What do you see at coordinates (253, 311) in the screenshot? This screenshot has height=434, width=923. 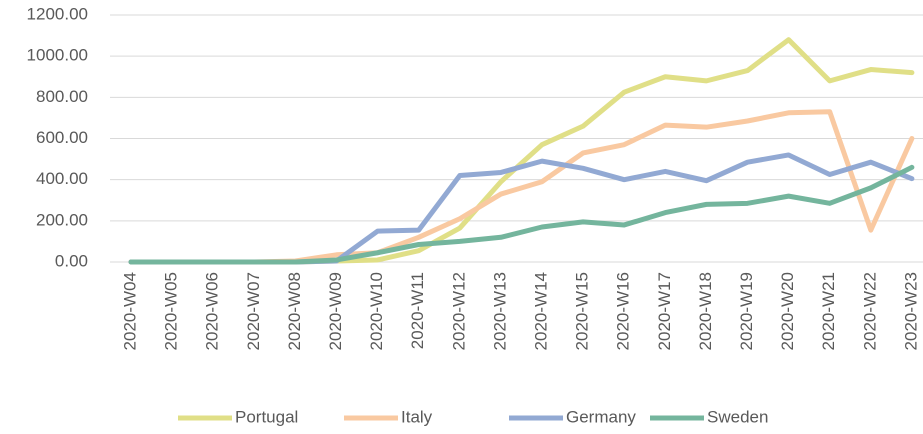 I see `x-tick-label: 2020-W07` at bounding box center [253, 311].